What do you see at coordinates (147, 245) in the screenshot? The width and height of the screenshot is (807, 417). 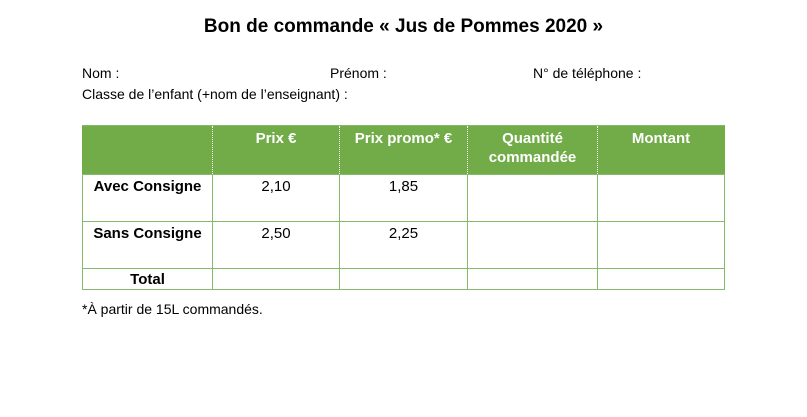 I see `row-label-sans-consigne: Sans Consigne` at bounding box center [147, 245].